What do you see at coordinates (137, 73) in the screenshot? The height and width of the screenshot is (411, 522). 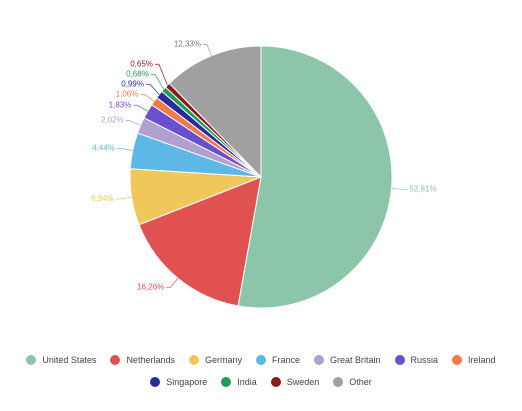 I see `data-label: 0,68%` at bounding box center [137, 73].